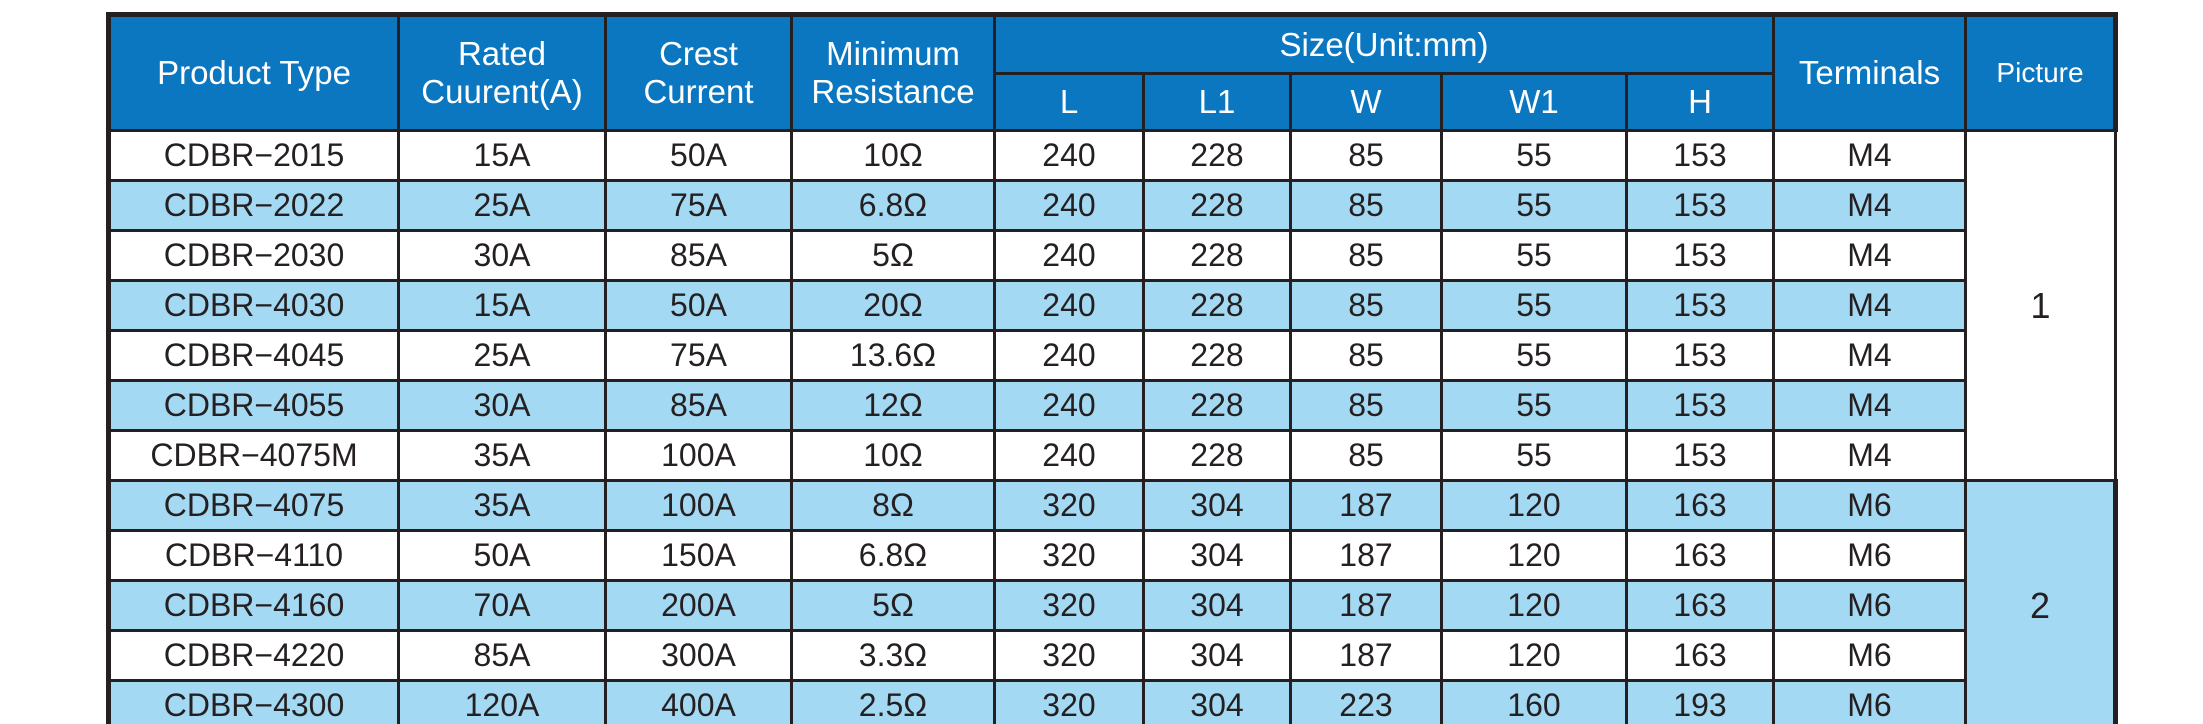 The width and height of the screenshot is (2203, 724). What do you see at coordinates (893, 305) in the screenshot?
I see `cell-min-resistance: 20Ω` at bounding box center [893, 305].